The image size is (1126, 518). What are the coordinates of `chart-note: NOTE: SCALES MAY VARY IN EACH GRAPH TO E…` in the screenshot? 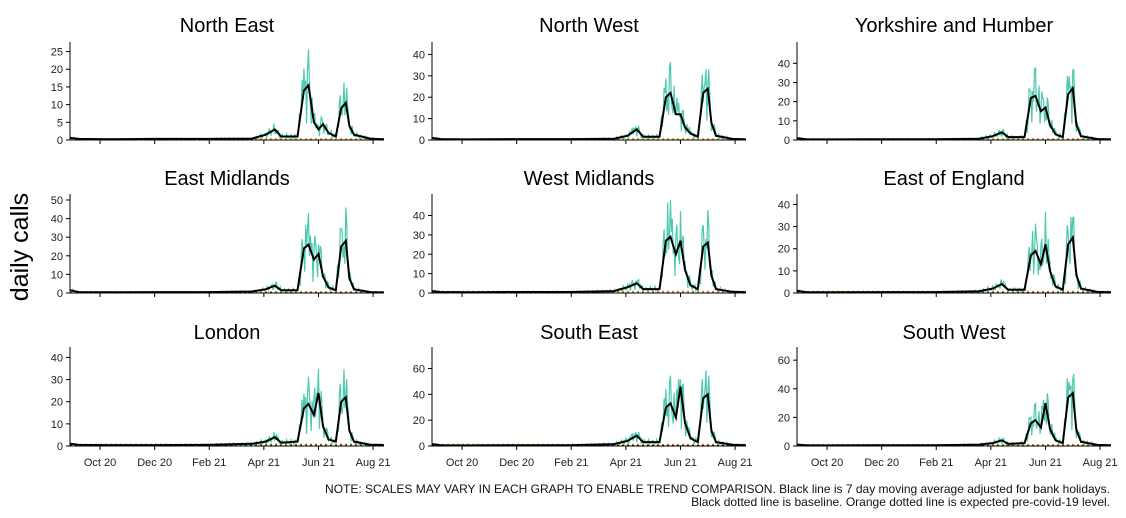 It's located at (575, 496).